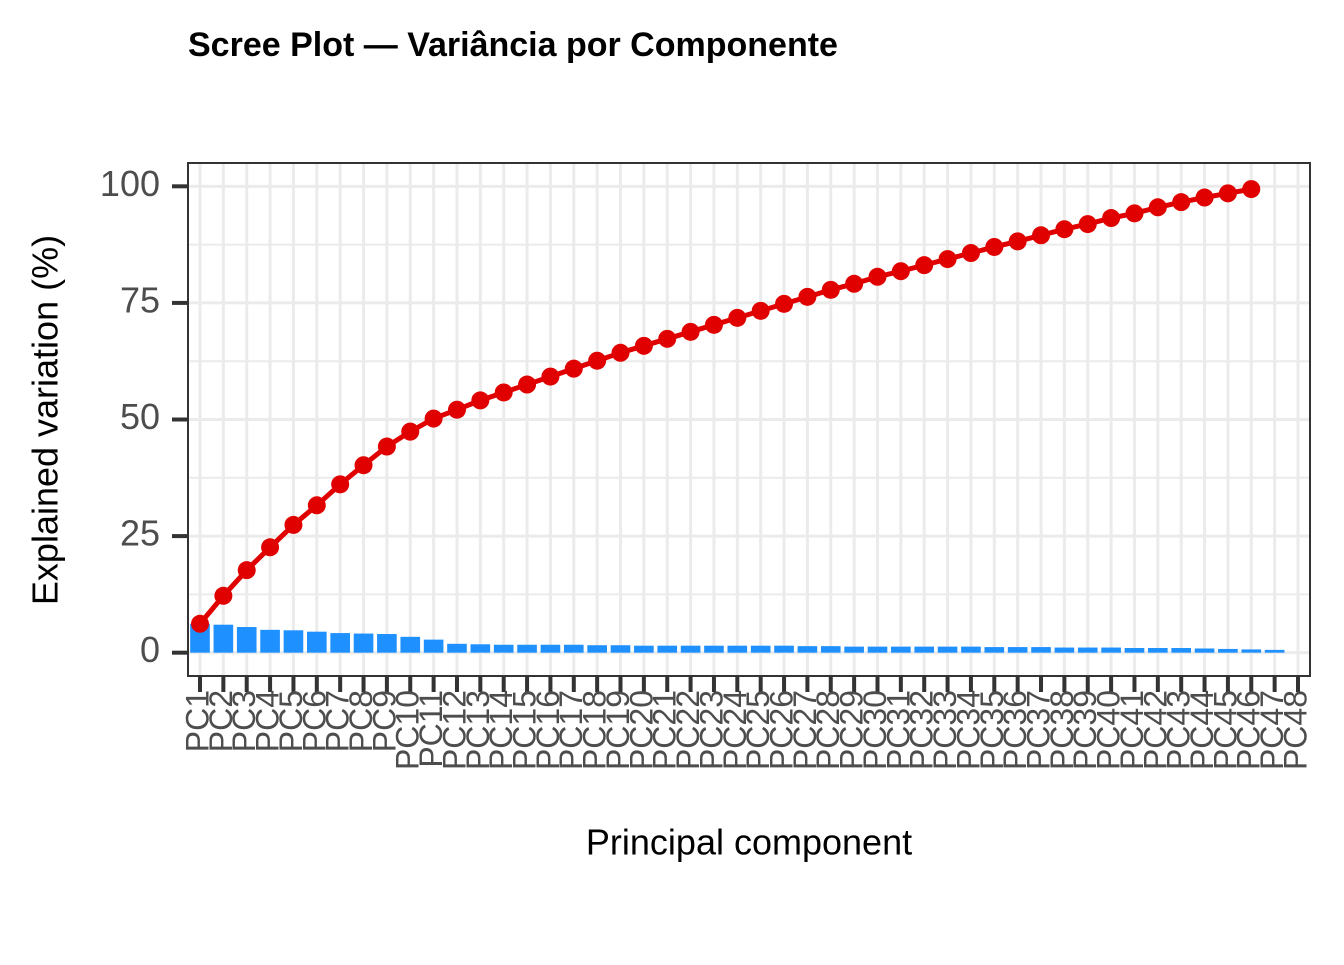 This screenshot has width=1344, height=965. Describe the element at coordinates (1249, 730) in the screenshot. I see `x-tick-label: PC46` at that location.